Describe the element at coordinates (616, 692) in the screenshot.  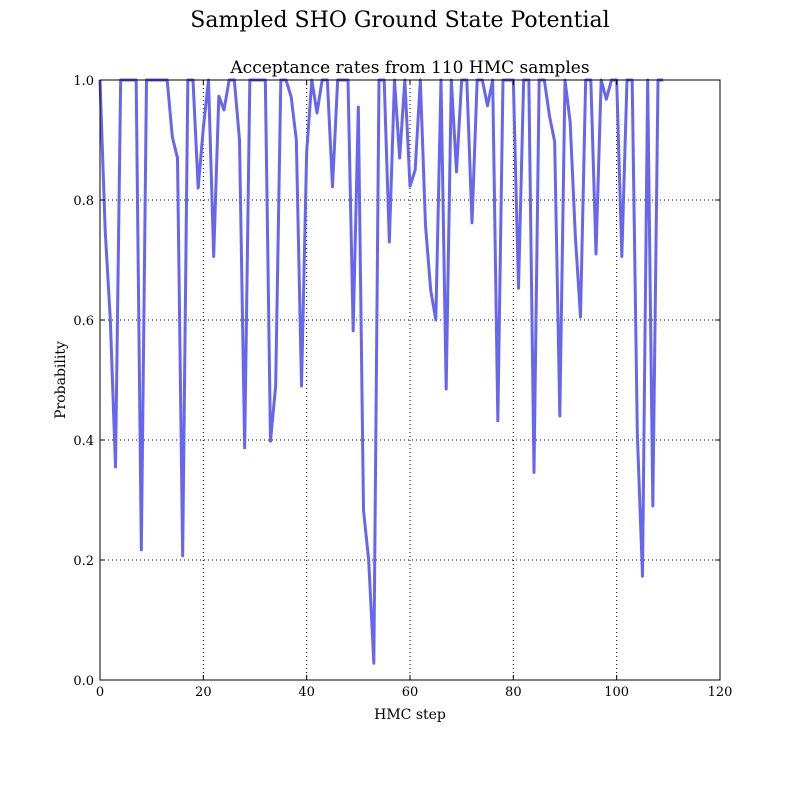
I see `x-tick-label: 100` at that location.